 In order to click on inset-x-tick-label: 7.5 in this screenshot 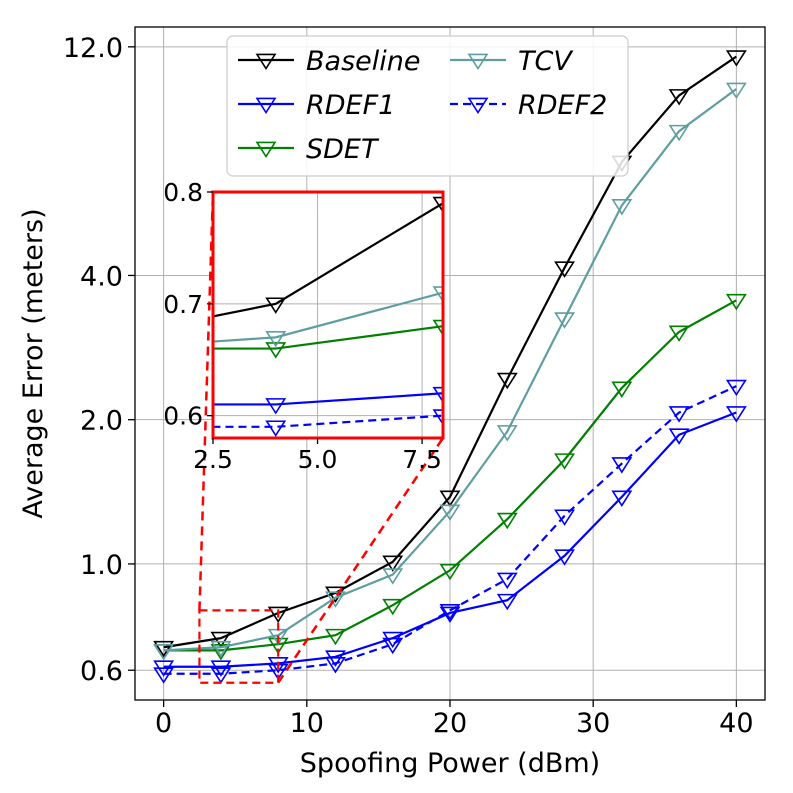, I will do `click(422, 459)`.